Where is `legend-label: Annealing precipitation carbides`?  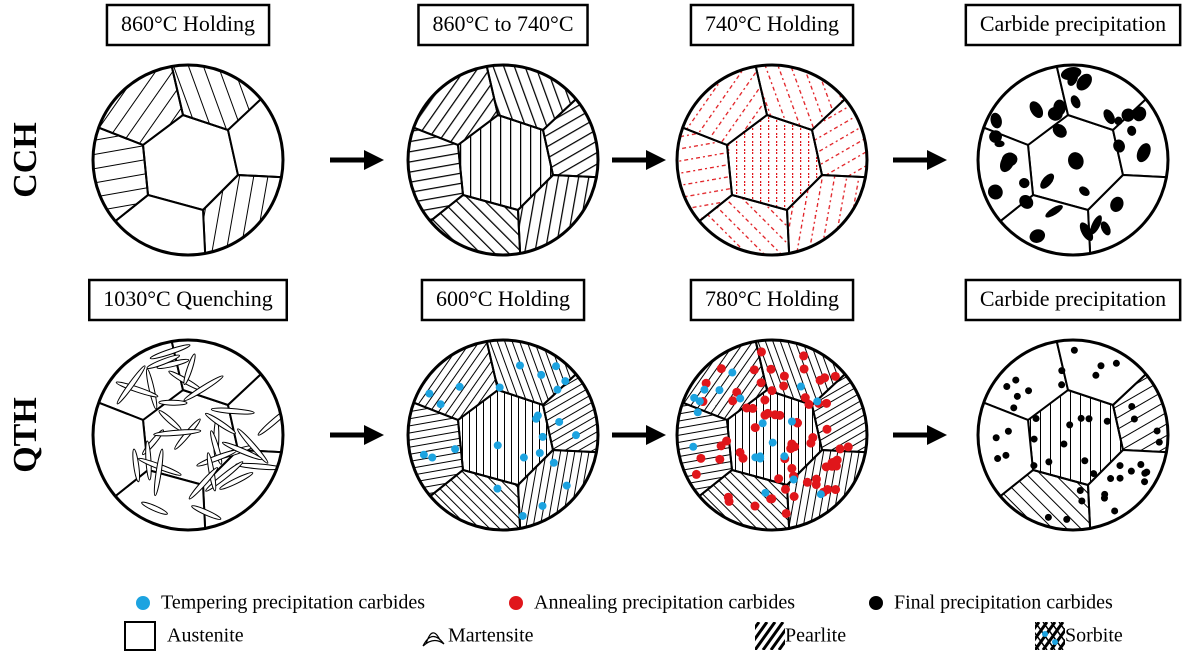 legend-label: Annealing precipitation carbides is located at coordinates (664, 603).